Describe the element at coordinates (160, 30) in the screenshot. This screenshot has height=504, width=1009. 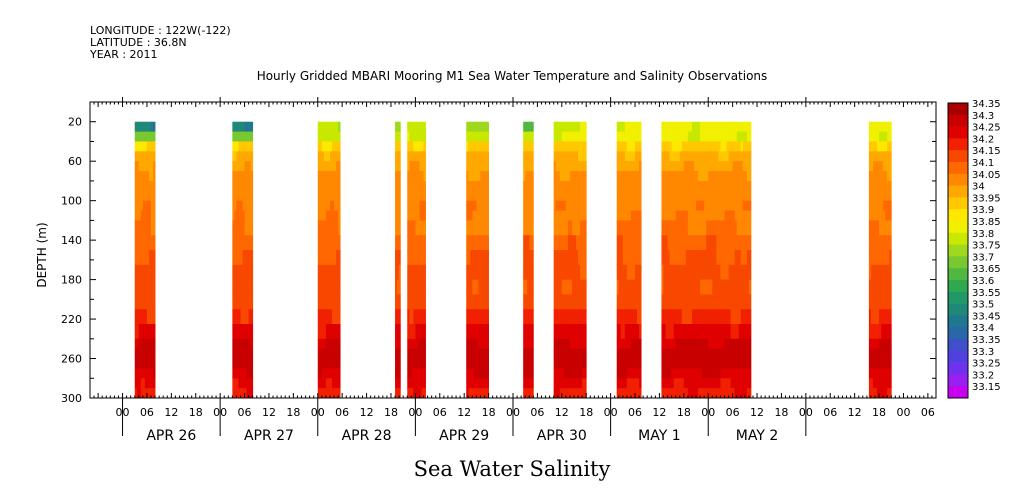
I see `longitude-label: LONGITUDE : 122W(-122)` at that location.